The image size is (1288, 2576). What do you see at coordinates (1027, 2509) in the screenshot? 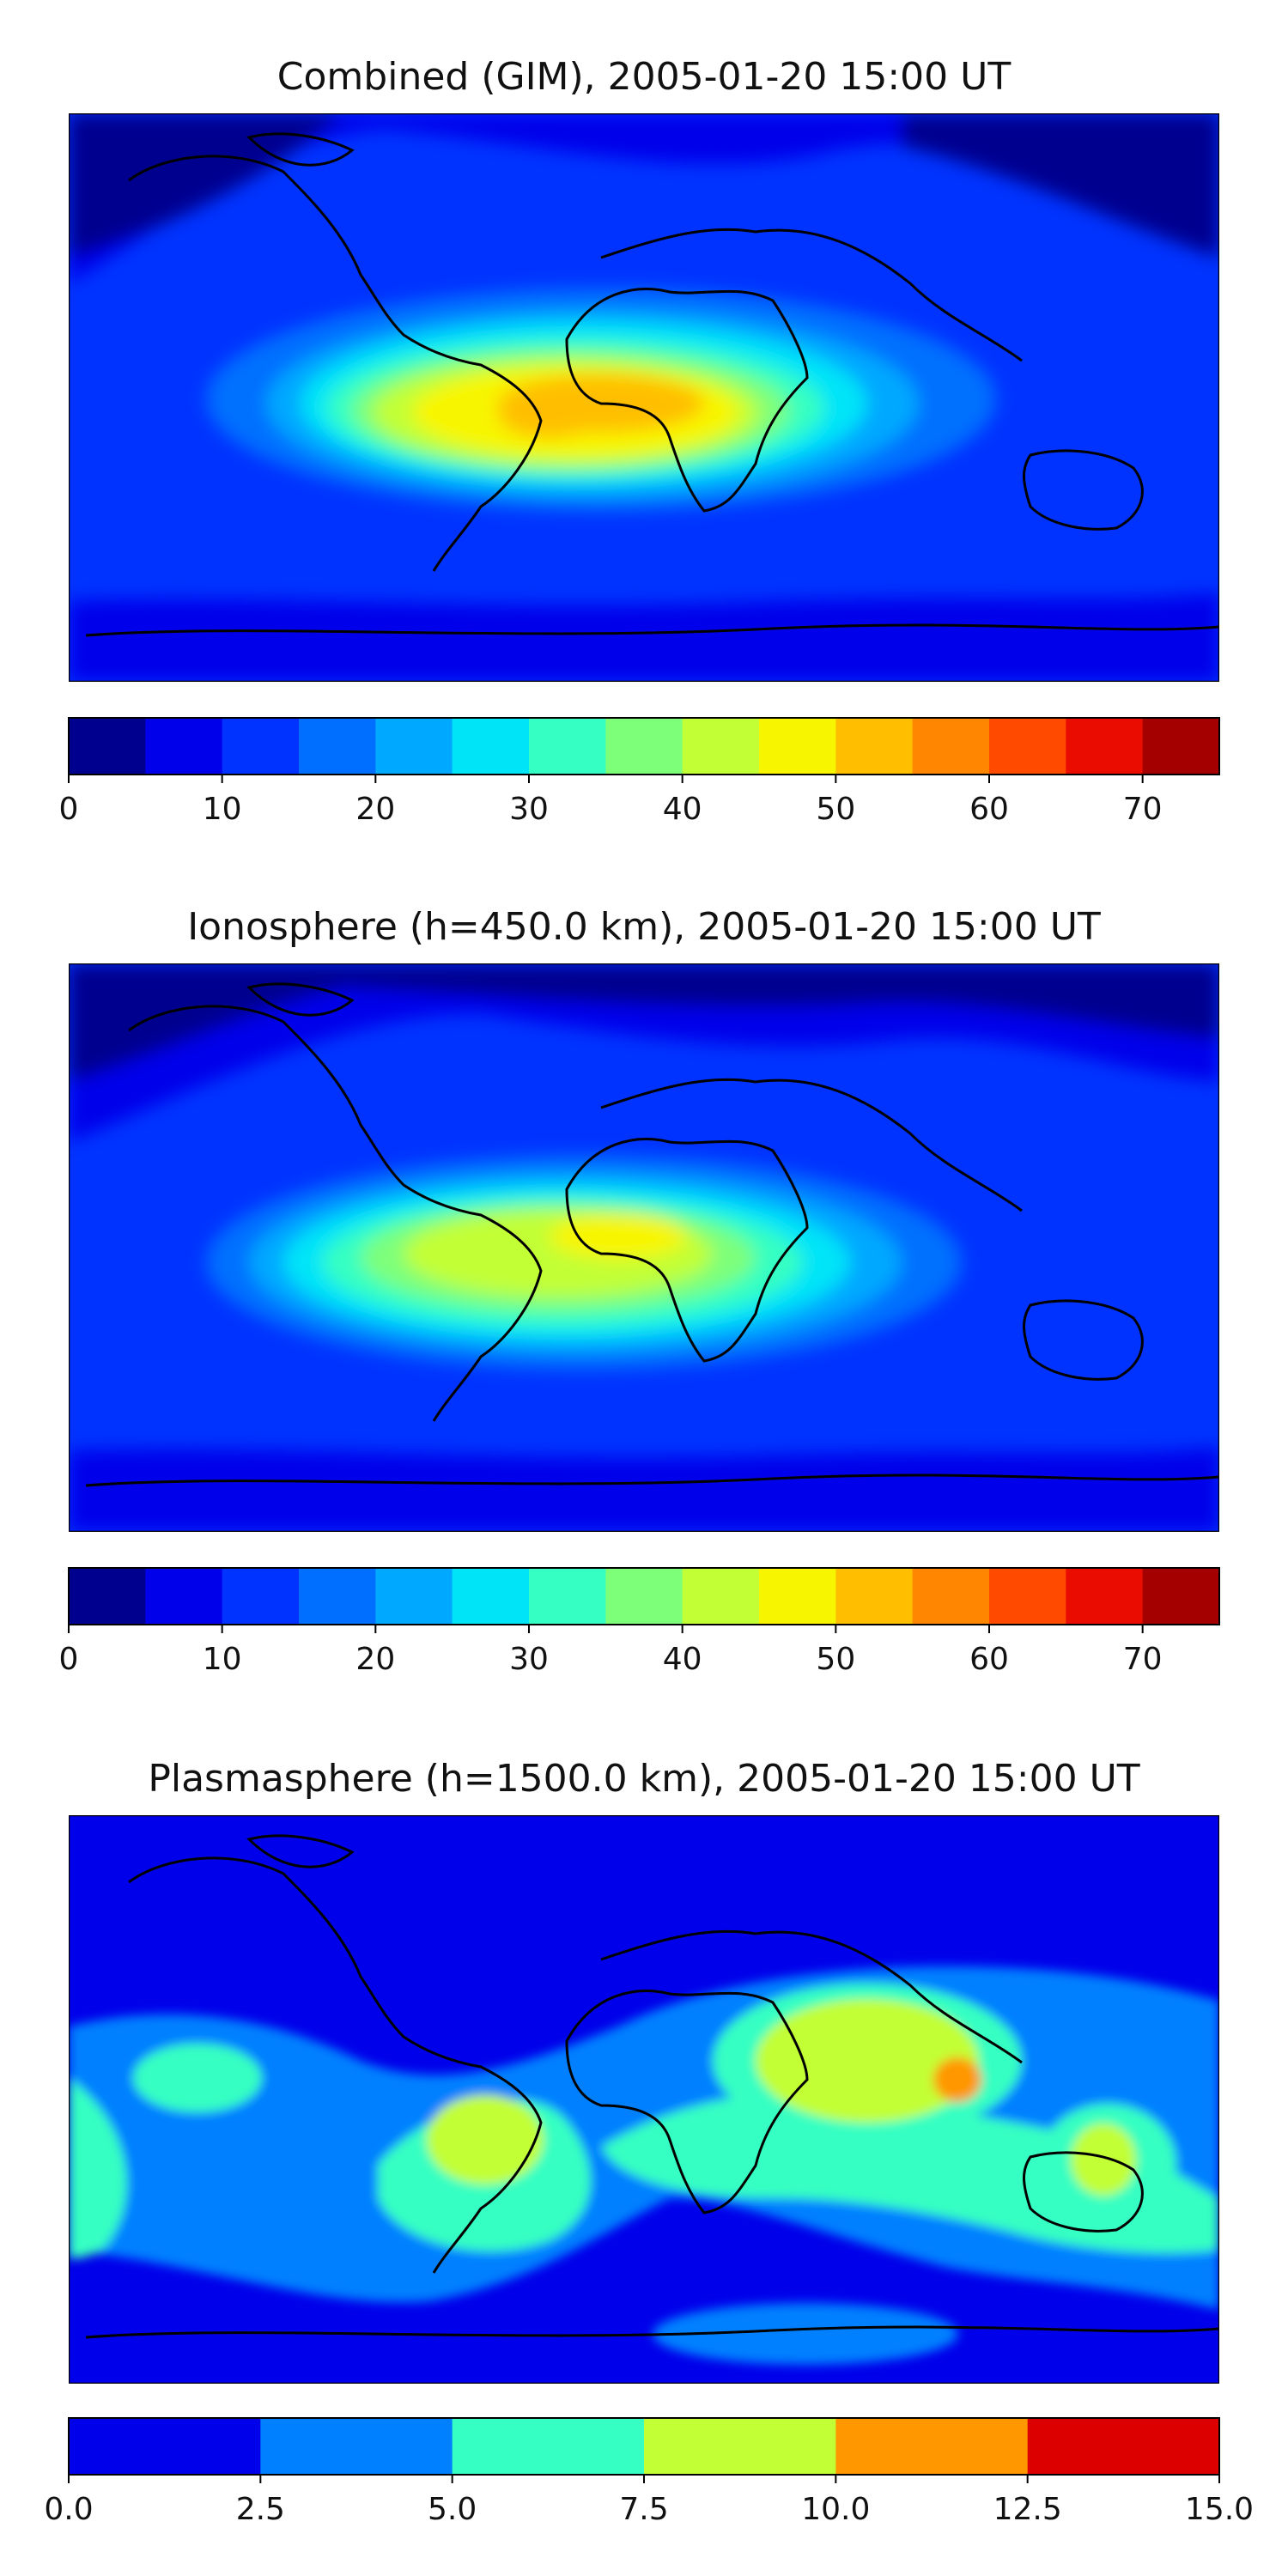
I see `colorbar-tick-label: 12.5` at bounding box center [1027, 2509].